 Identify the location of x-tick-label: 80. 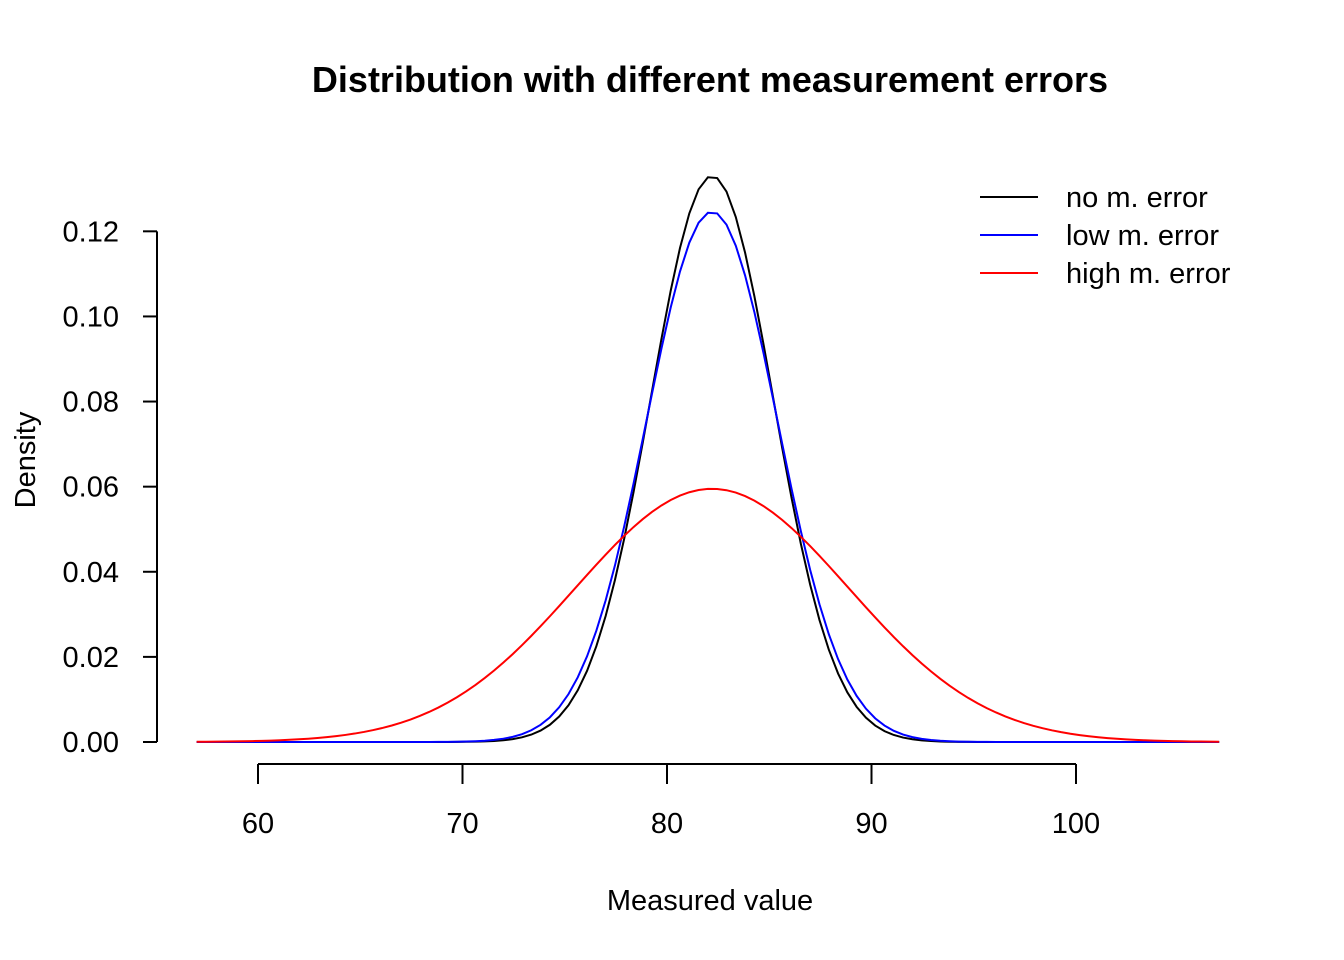
(667, 824).